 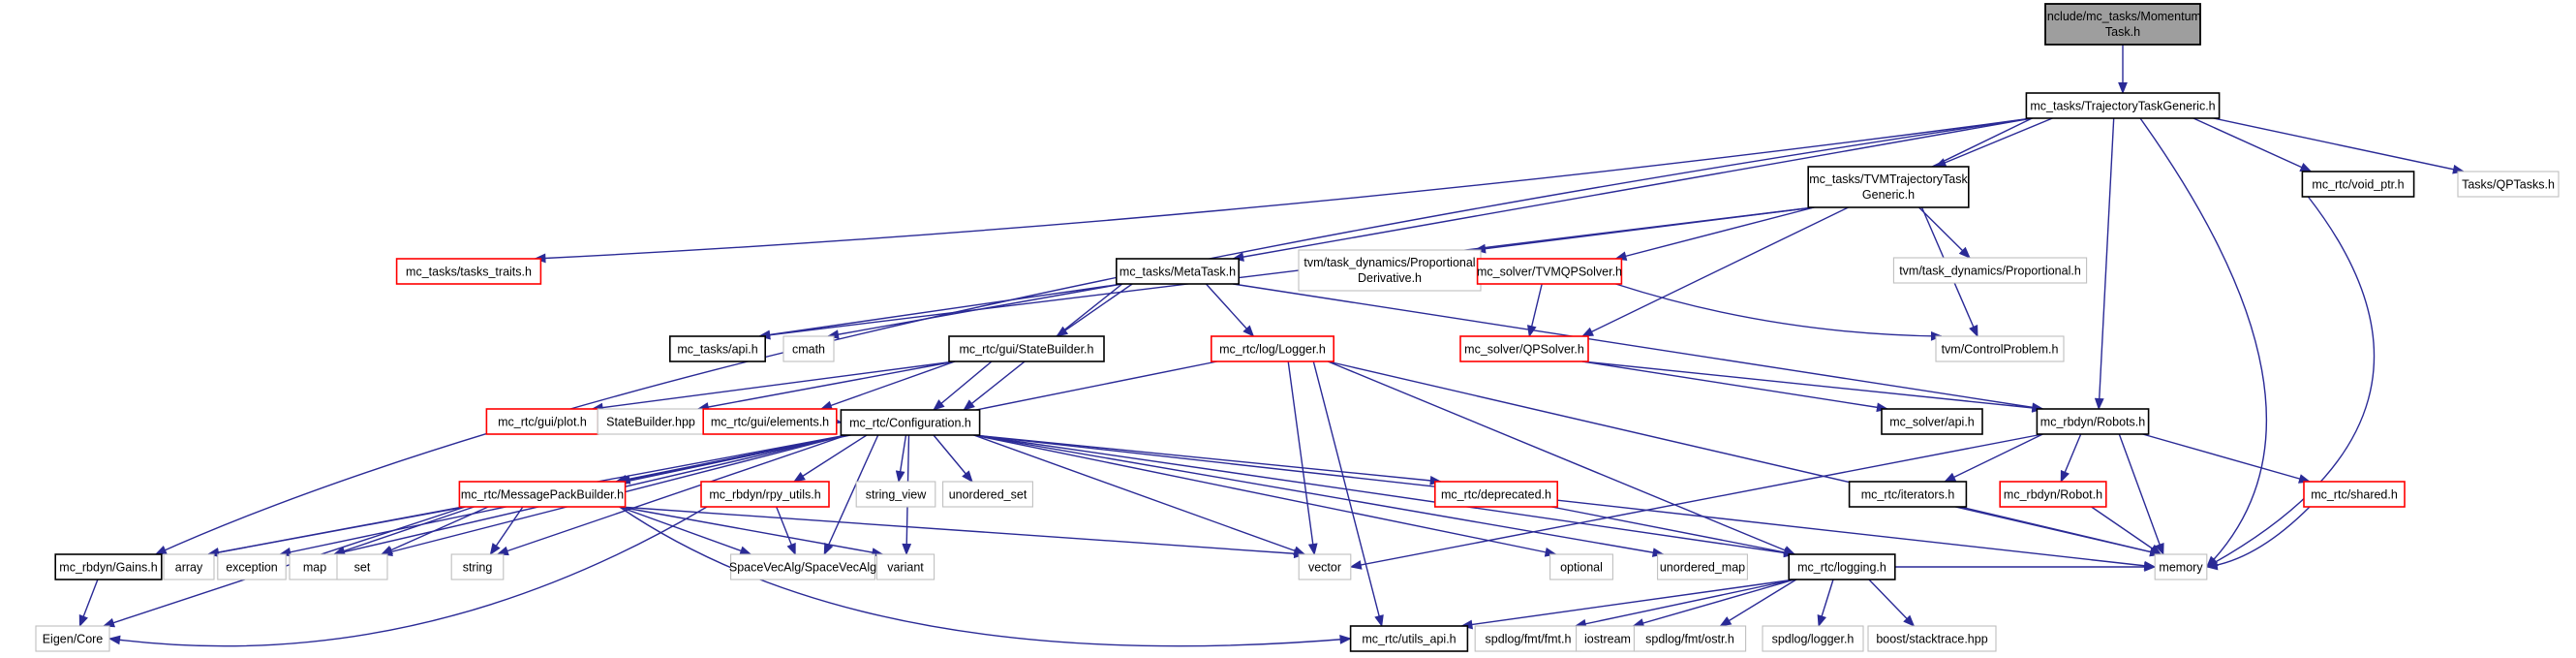 I want to click on node-box-array, so click(x=189, y=566).